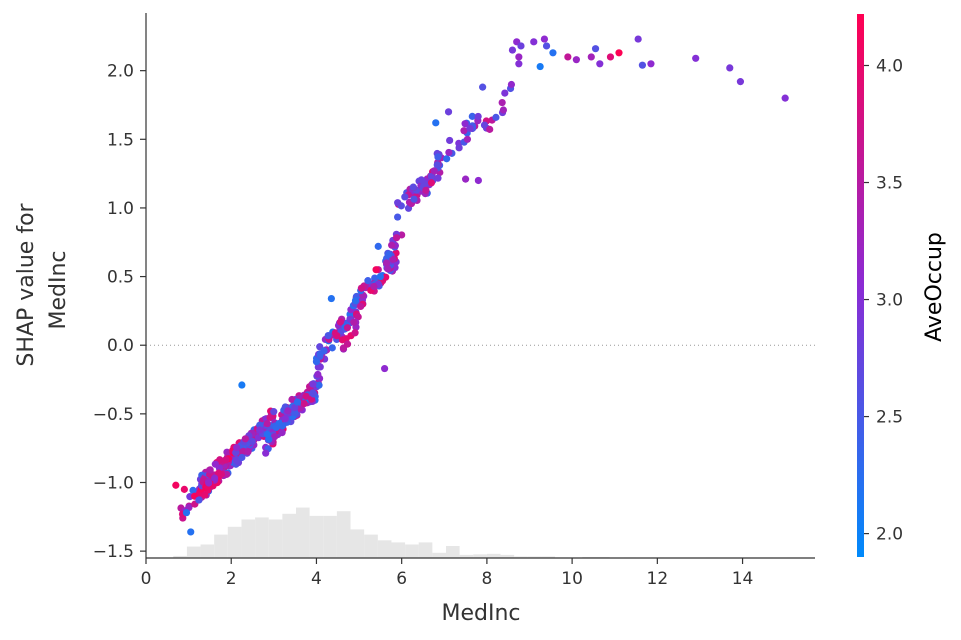  I want to click on x-tick-label: 8, so click(486, 579).